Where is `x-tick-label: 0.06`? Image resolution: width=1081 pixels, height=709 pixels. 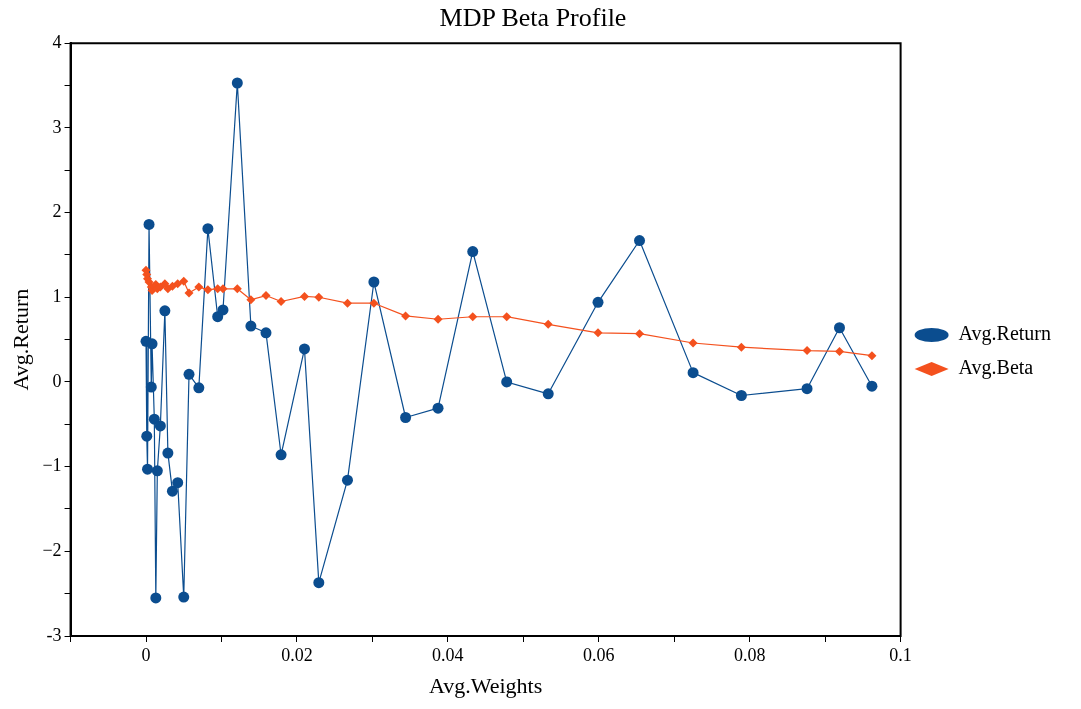 x-tick-label: 0.06 is located at coordinates (599, 654).